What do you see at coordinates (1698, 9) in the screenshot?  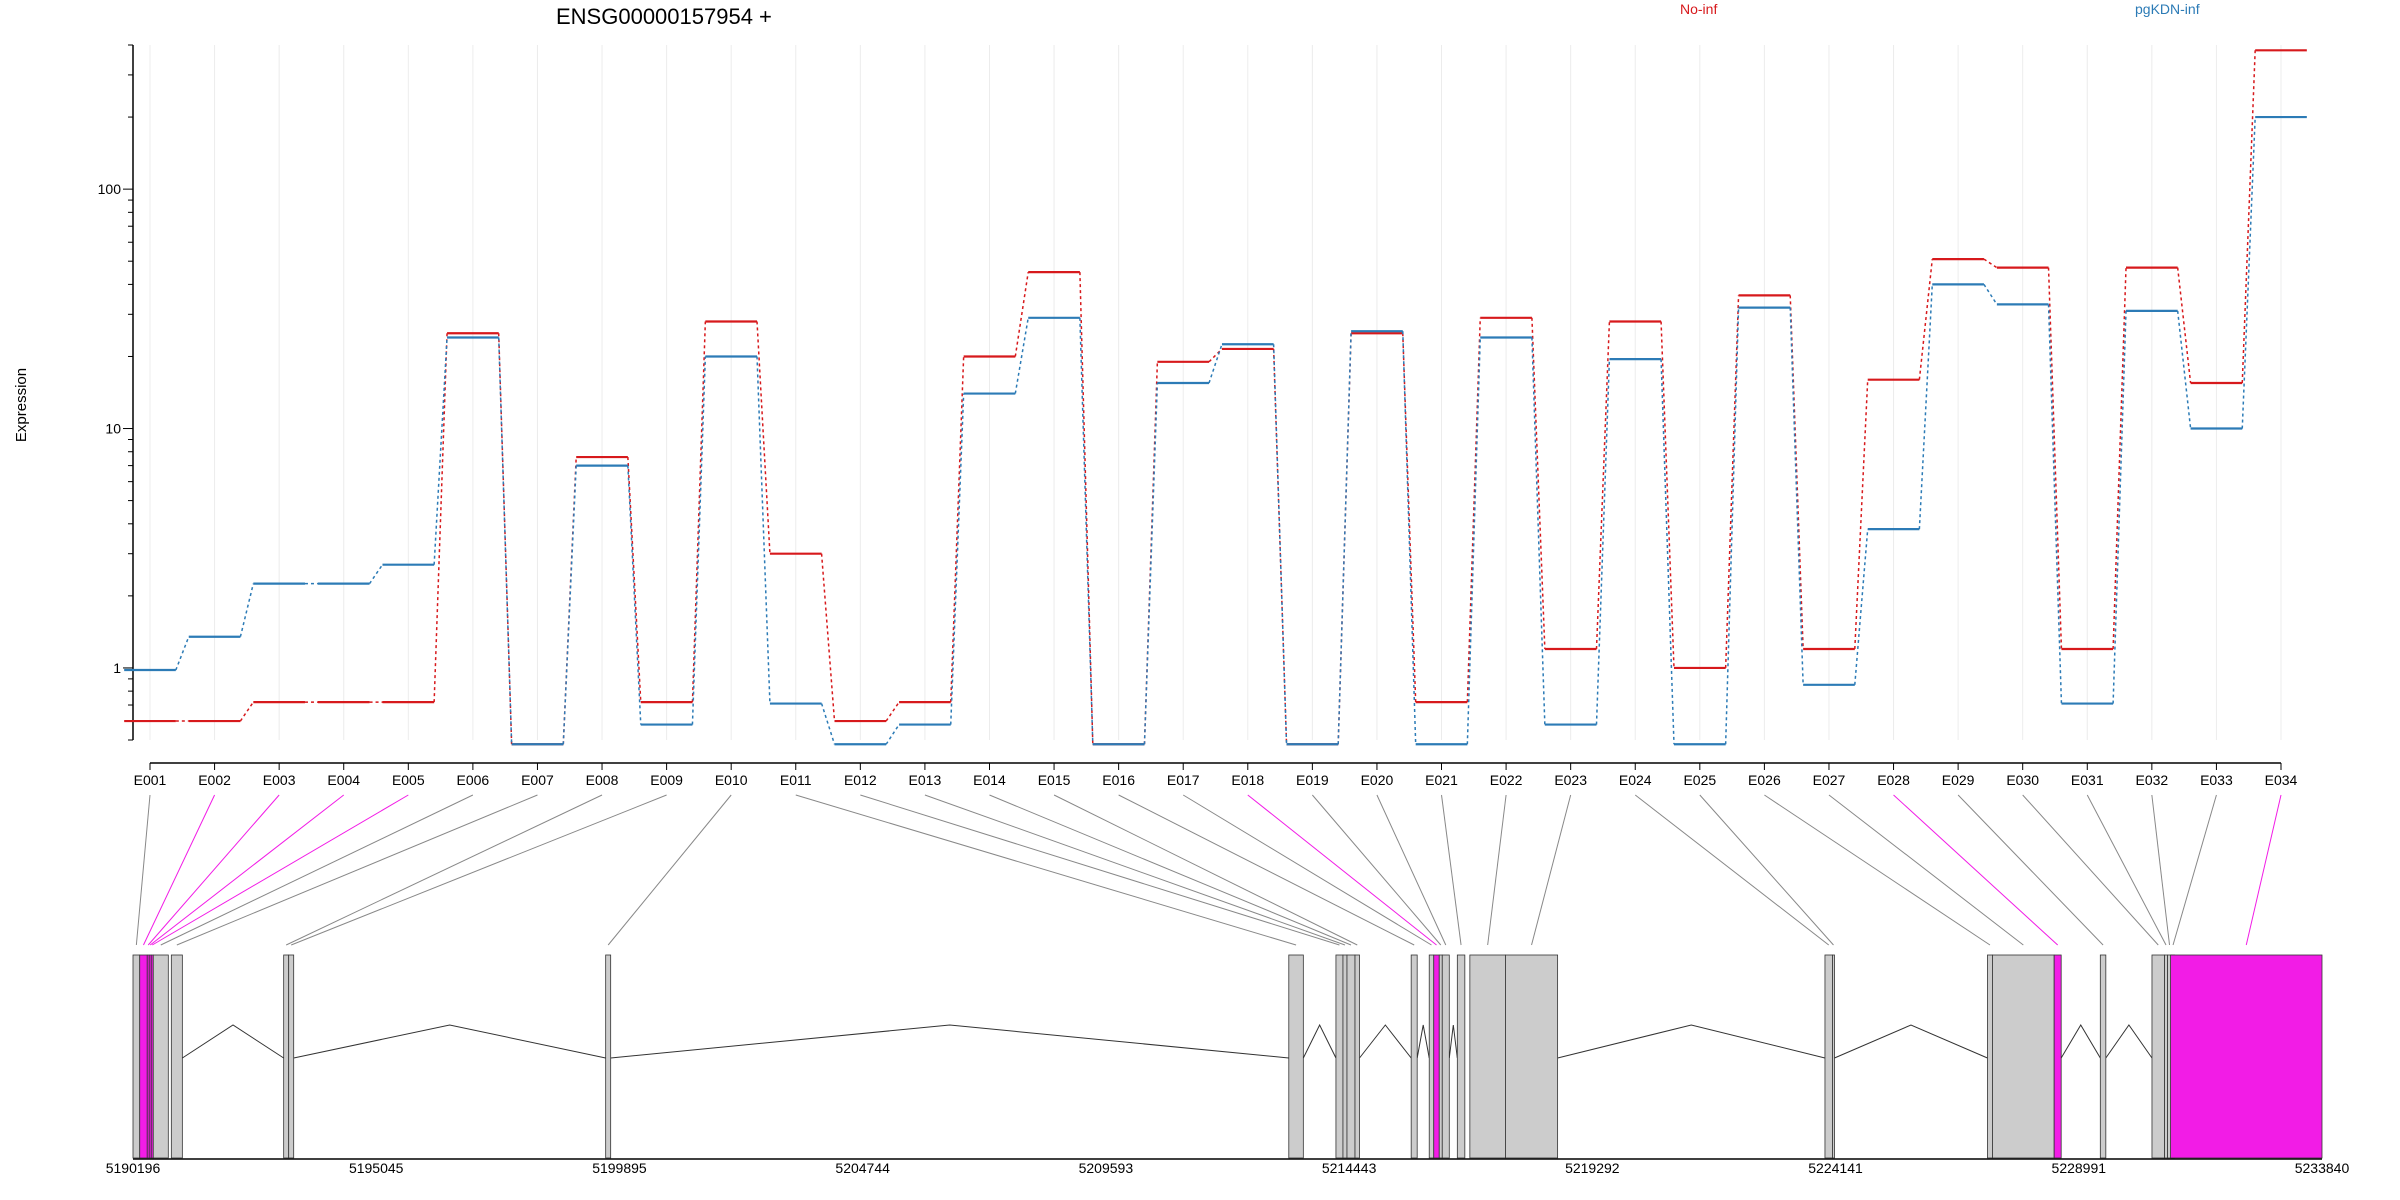 I see `legend-entry-no-inf: No-inf` at bounding box center [1698, 9].